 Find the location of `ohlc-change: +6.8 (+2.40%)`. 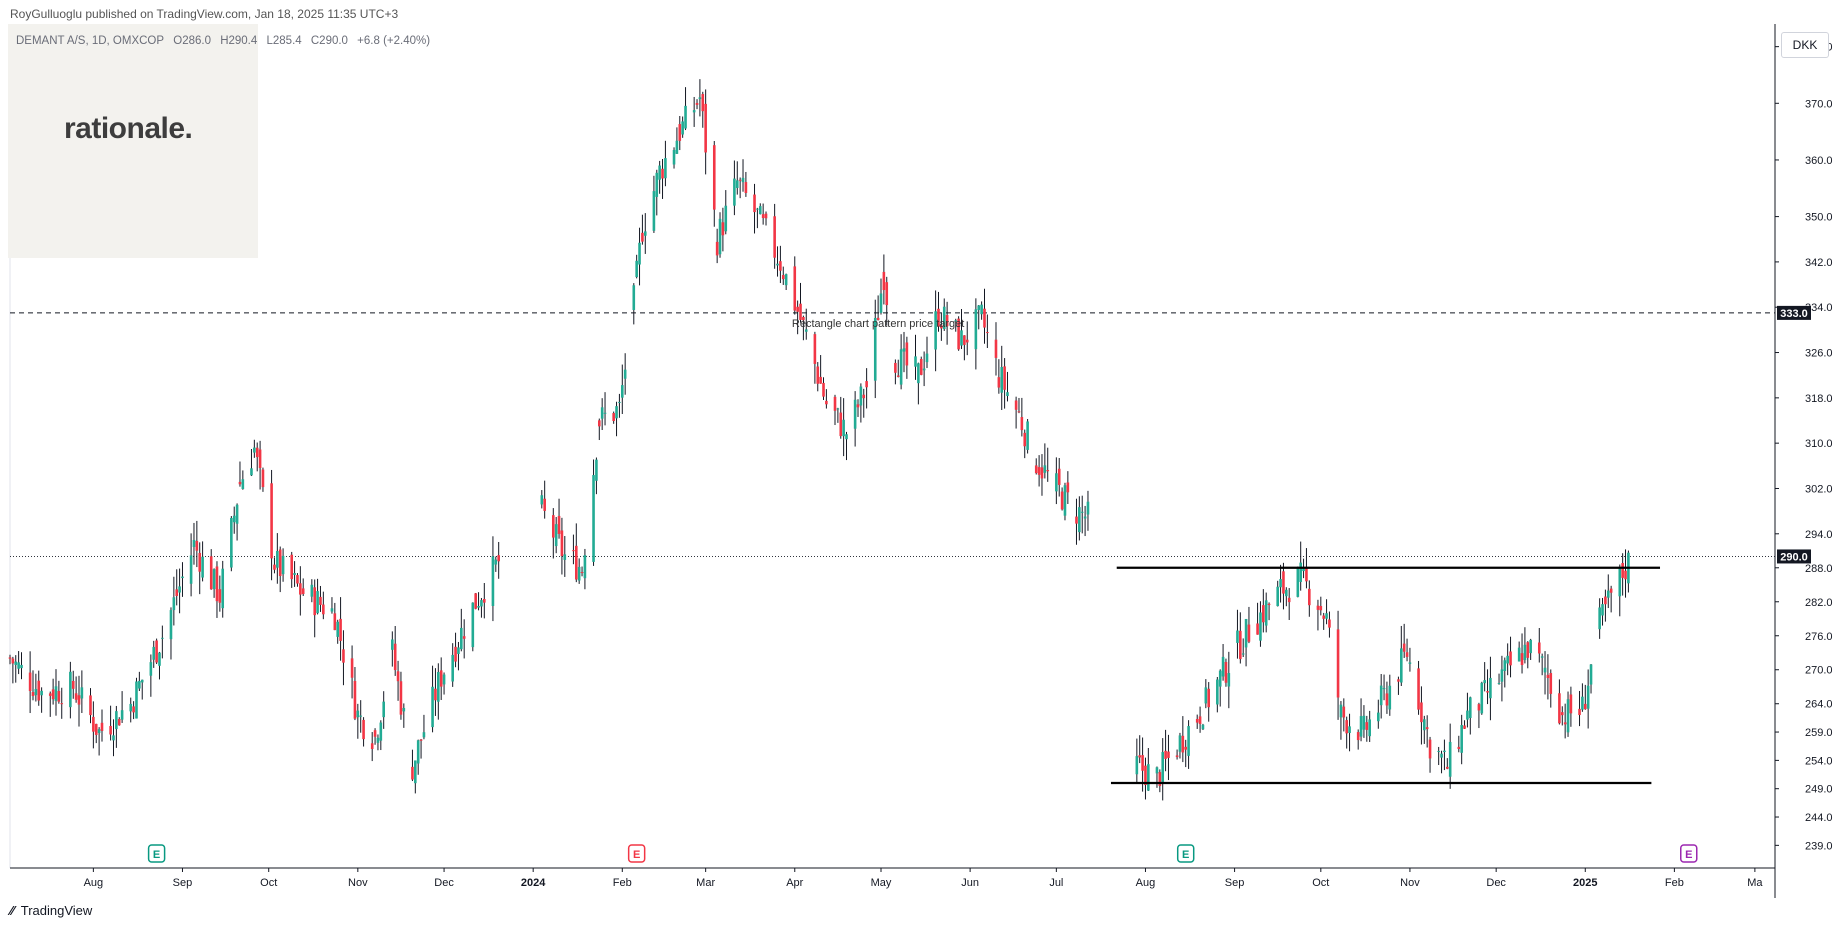

ohlc-change: +6.8 (+2.40%) is located at coordinates (394, 41).